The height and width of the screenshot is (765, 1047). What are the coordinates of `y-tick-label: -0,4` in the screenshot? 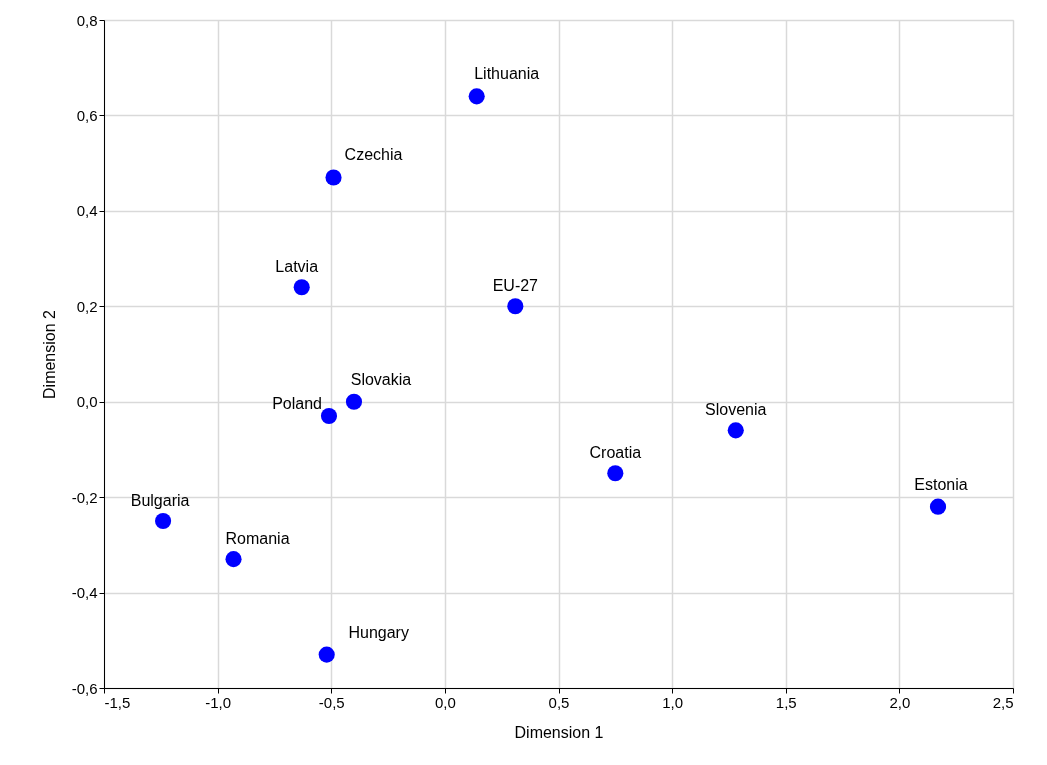 It's located at (84, 593).